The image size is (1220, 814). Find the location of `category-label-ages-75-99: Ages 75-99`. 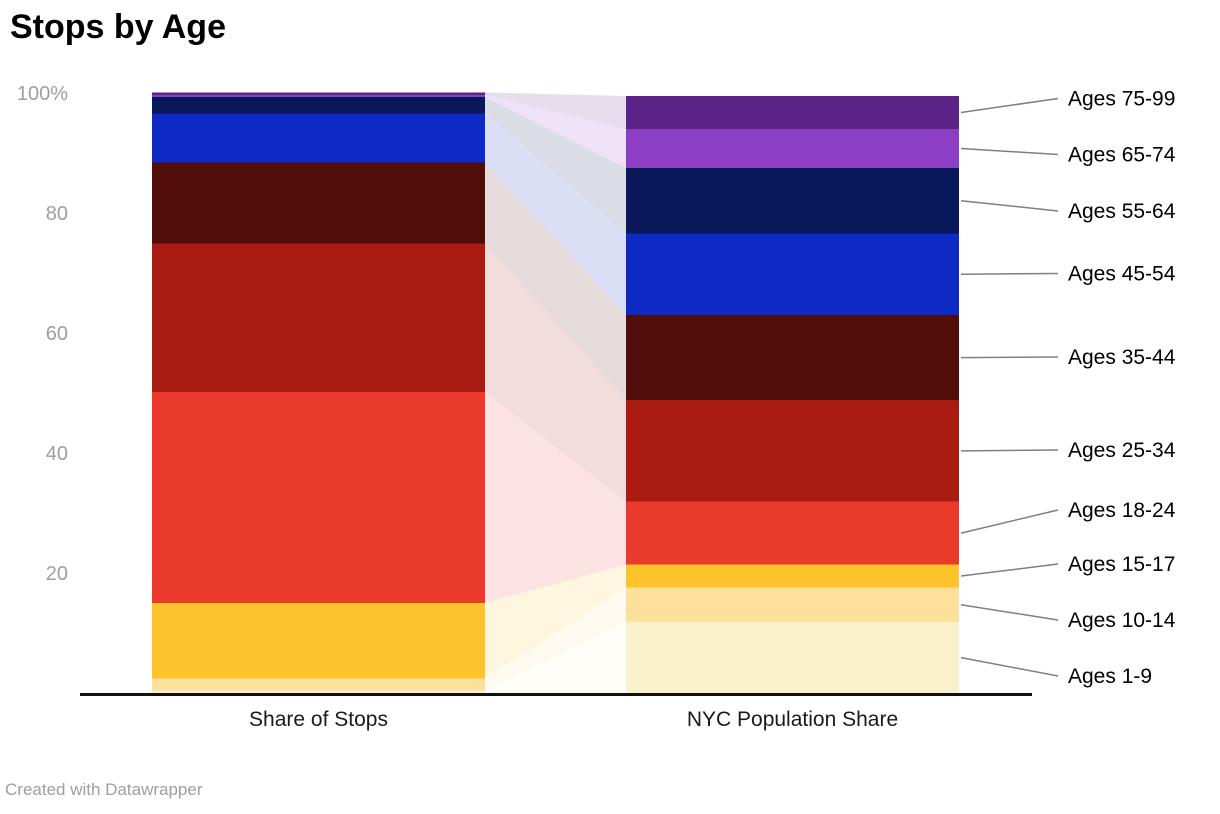

category-label-ages-75-99: Ages 75-99 is located at coordinates (1121, 99).